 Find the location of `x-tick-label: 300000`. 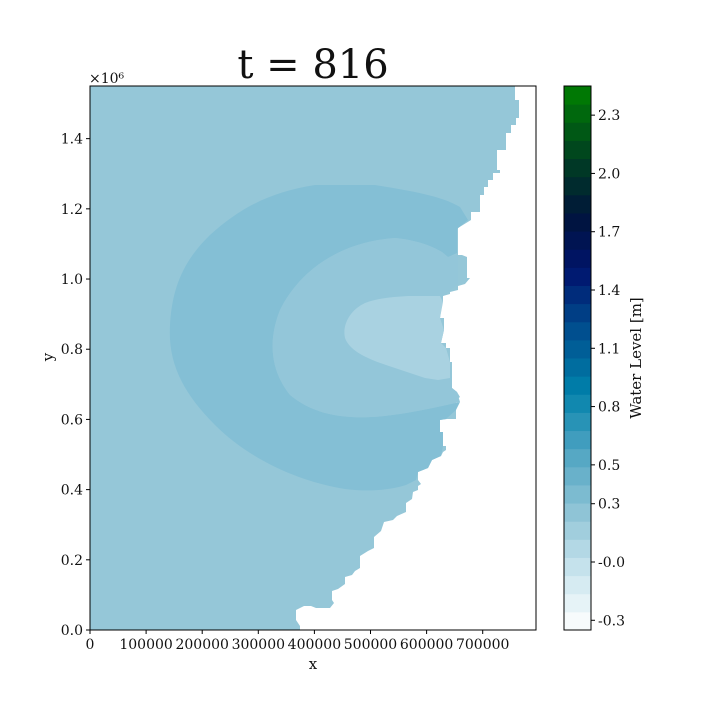

x-tick-label: 300000 is located at coordinates (258, 645).